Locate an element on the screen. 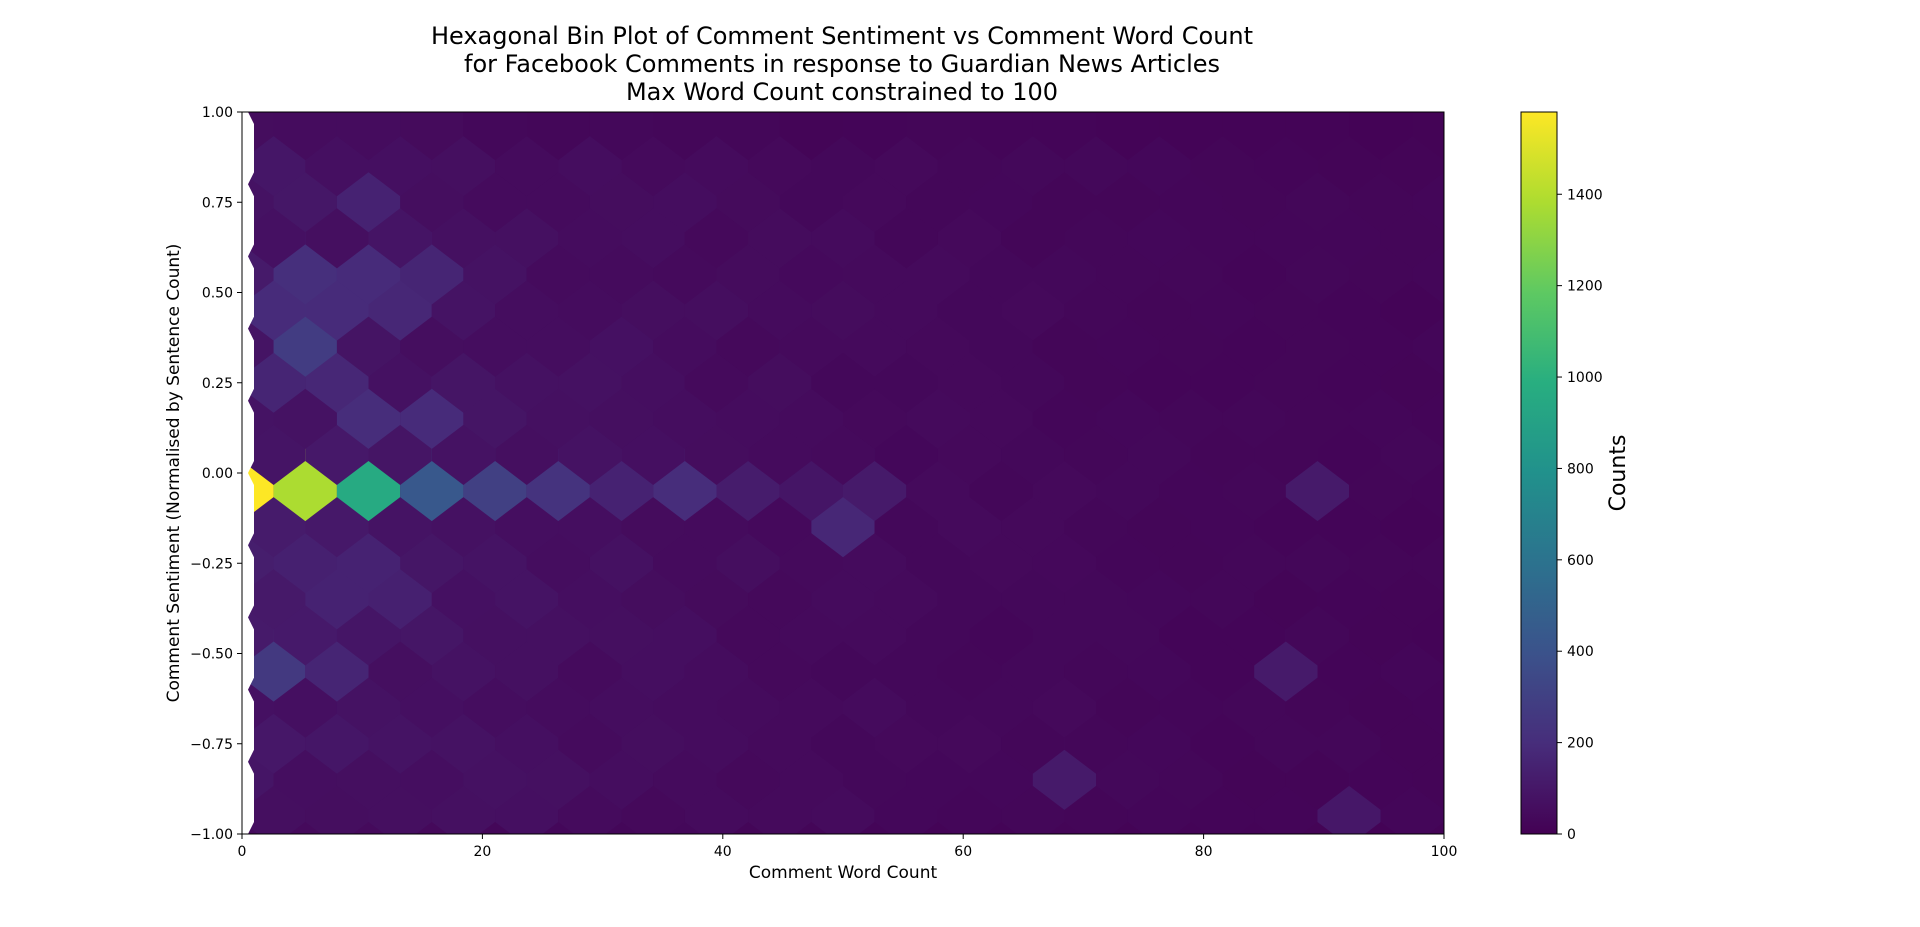 Image resolution: width=1920 pixels, height=927 pixels. y-tick-label: 0.50 is located at coordinates (217, 294).